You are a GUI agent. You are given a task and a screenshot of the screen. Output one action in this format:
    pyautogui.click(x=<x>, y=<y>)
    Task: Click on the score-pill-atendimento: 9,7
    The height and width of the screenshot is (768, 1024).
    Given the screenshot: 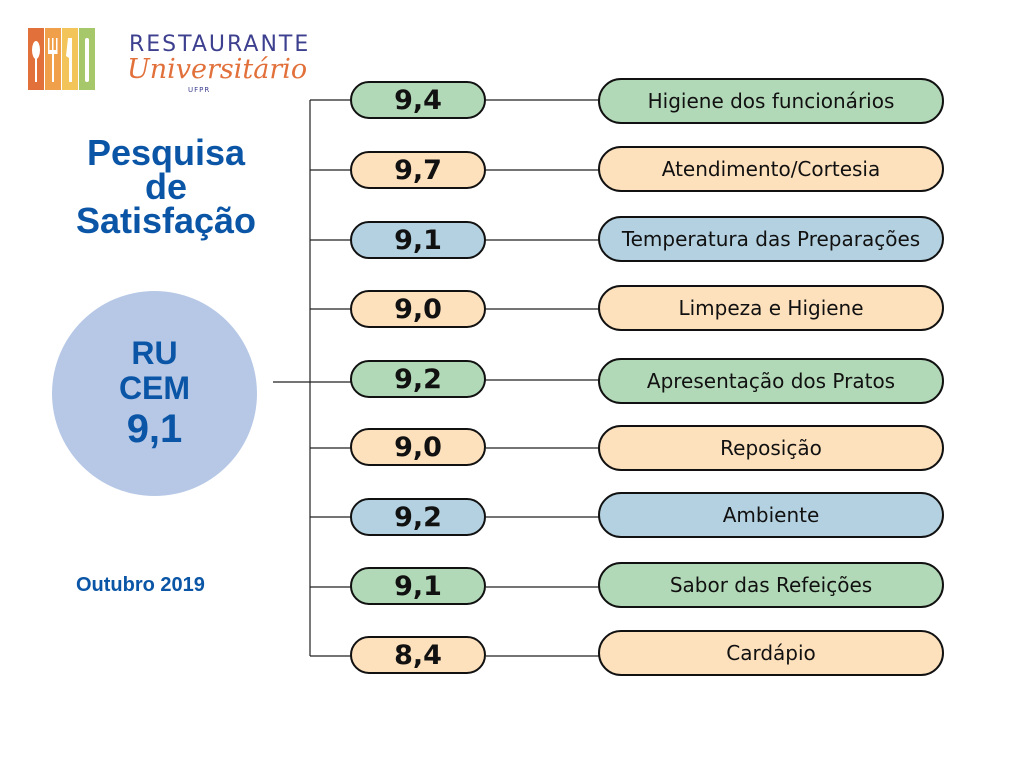 What is the action you would take?
    pyautogui.click(x=418, y=170)
    